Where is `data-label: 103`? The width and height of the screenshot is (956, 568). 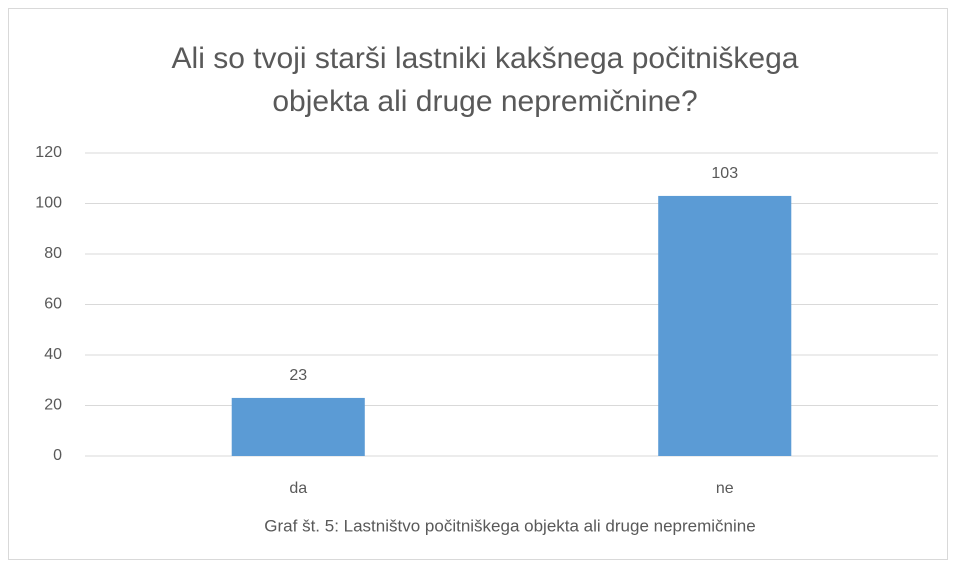 data-label: 103 is located at coordinates (724, 173).